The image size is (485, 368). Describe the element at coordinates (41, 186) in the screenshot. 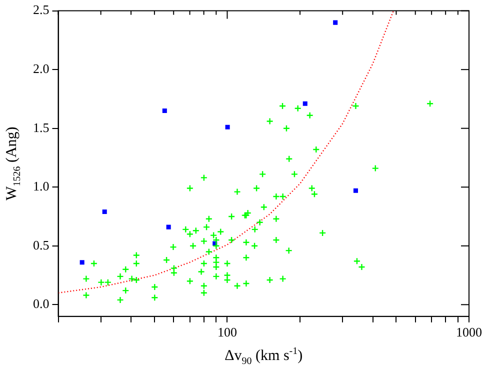

I see `y-tick-label: 1.0` at that location.